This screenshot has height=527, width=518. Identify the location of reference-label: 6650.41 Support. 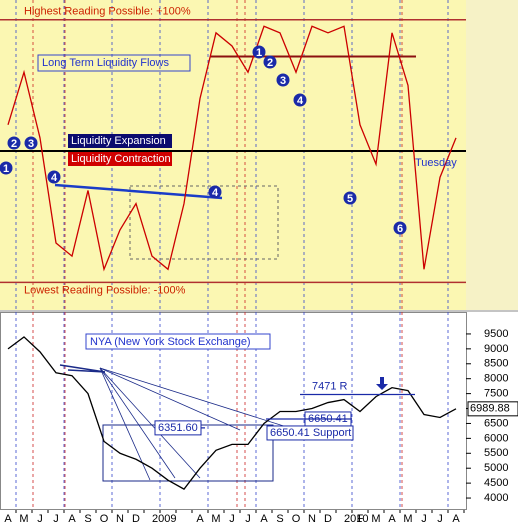
(310, 433).